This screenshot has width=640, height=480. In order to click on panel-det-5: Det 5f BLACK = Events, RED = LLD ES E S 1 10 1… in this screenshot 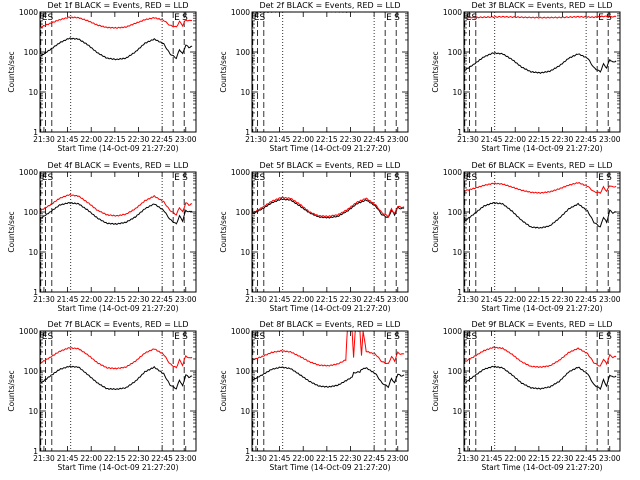, I will do `click(314, 237)`.